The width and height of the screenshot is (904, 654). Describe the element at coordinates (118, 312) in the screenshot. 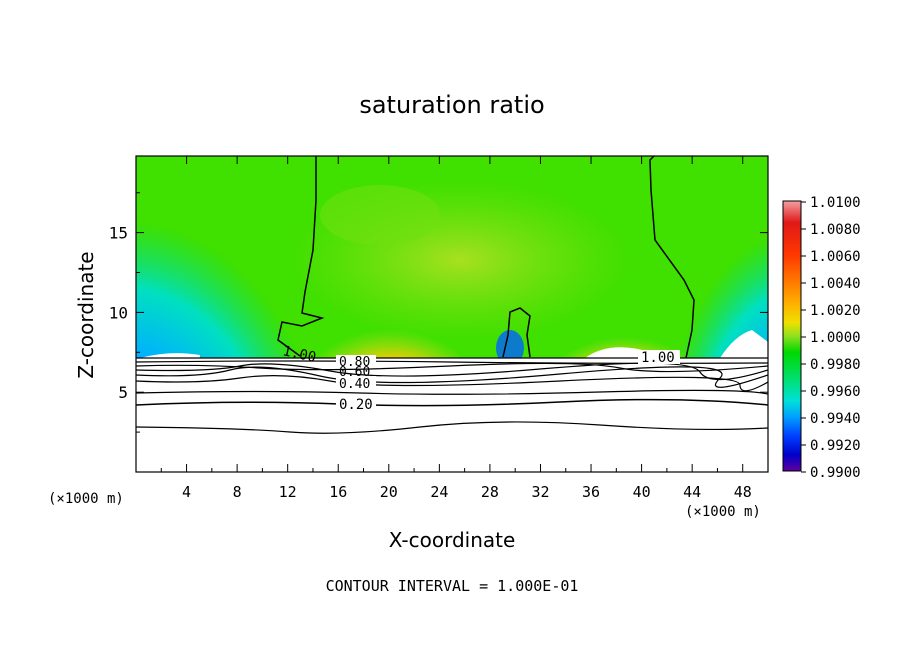

I see `y-tick-label: 10` at that location.